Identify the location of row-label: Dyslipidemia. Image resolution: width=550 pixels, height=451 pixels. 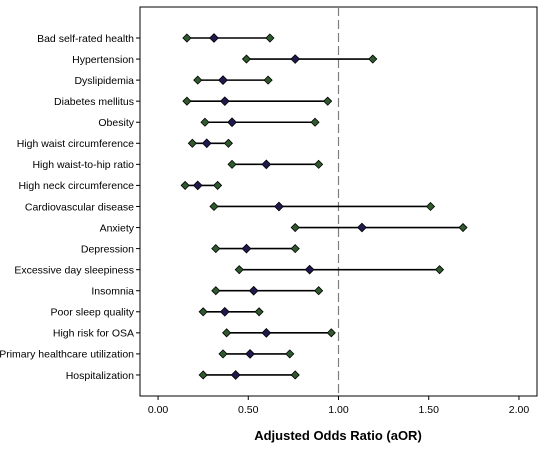
(104, 81).